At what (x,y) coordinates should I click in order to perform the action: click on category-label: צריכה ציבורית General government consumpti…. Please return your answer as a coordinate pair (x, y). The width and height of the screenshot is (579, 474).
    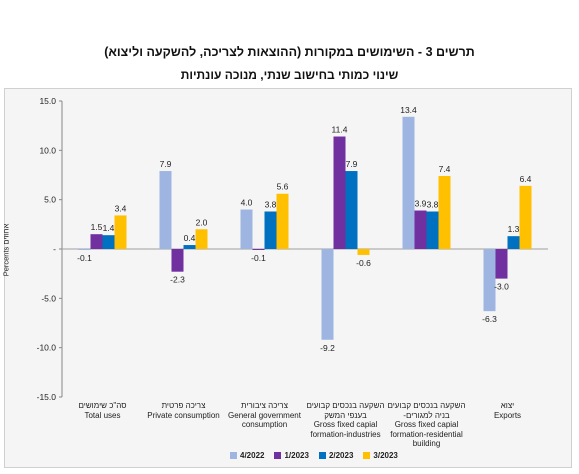
    Looking at the image, I should click on (264, 415).